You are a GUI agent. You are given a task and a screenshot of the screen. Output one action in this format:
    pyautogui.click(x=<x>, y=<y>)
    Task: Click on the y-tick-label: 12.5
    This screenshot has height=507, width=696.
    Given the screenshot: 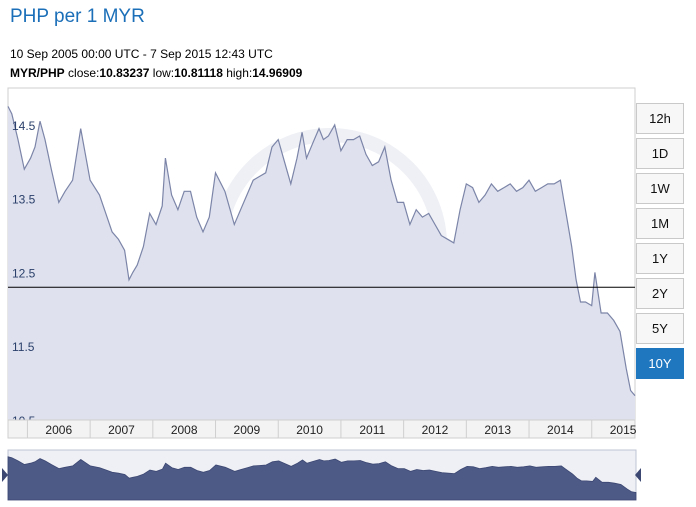 What is the action you would take?
    pyautogui.click(x=24, y=273)
    